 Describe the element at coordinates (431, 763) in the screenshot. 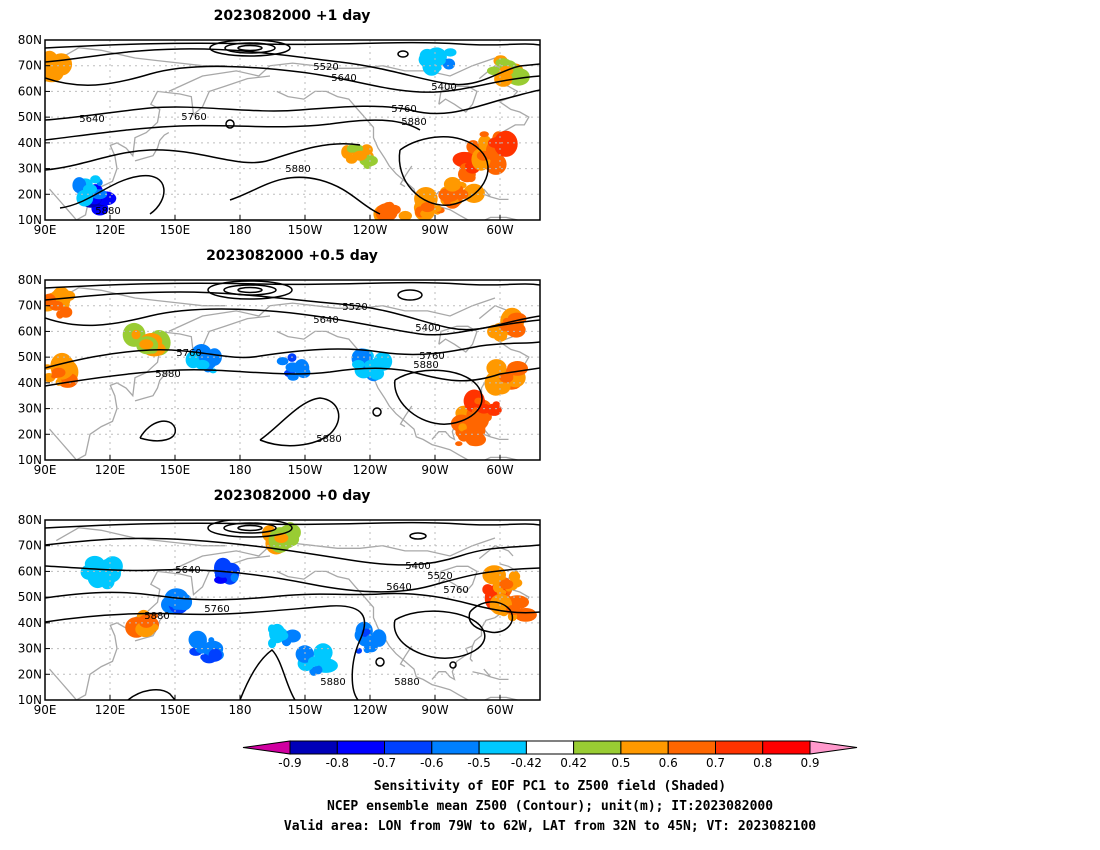

I see `colorbar-tick-label: -0.6` at that location.